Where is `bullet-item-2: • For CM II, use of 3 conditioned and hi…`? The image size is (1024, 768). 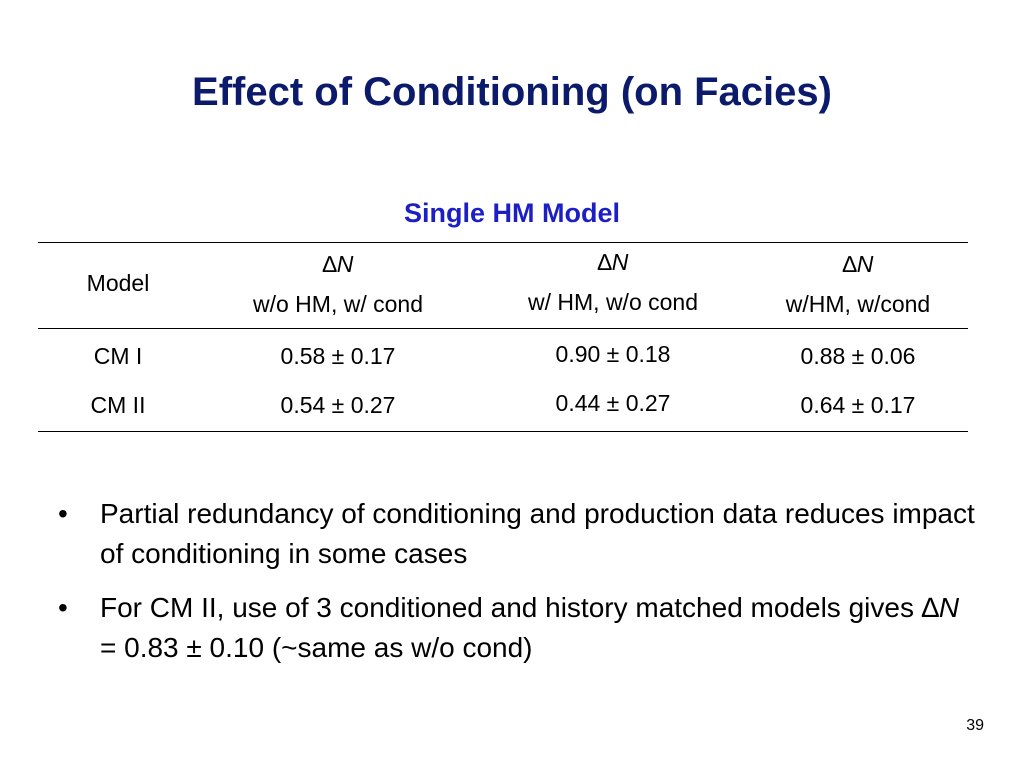 bullet-item-2: • For CM II, use of 3 conditioned and hi… is located at coordinates (518, 628).